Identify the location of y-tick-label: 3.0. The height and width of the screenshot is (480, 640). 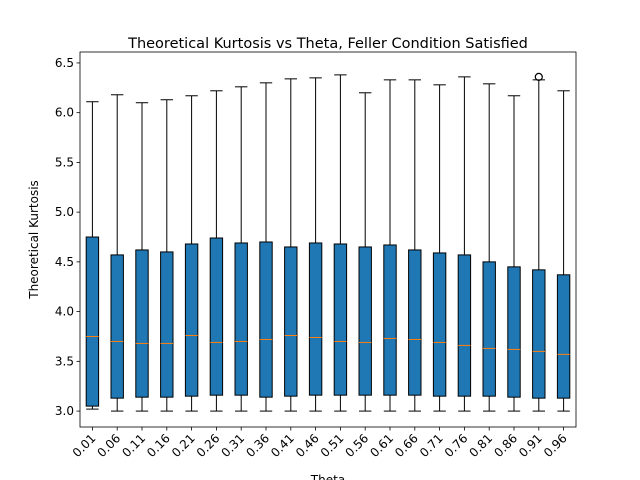
(64, 411).